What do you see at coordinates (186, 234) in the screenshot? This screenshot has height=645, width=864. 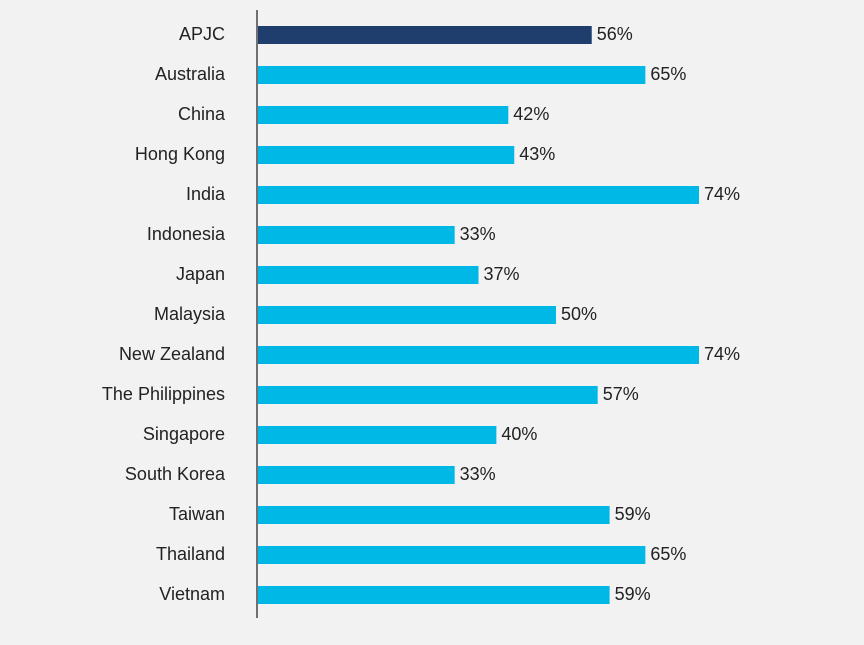 I see `category-label: Indonesia` at bounding box center [186, 234].